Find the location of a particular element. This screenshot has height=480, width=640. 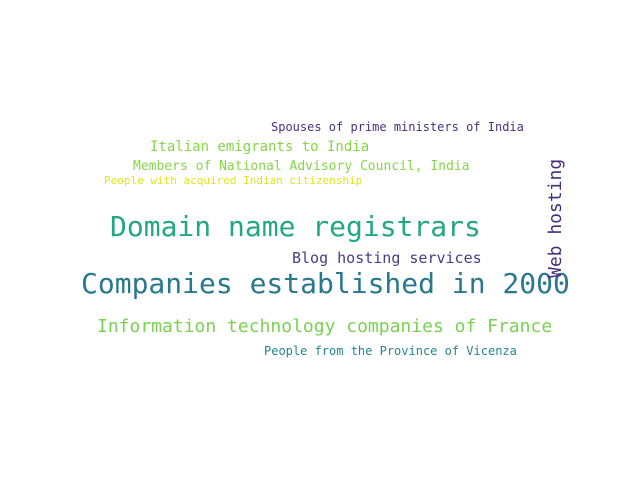

word-companies-established-2000: Companies established in 2000 is located at coordinates (325, 283).